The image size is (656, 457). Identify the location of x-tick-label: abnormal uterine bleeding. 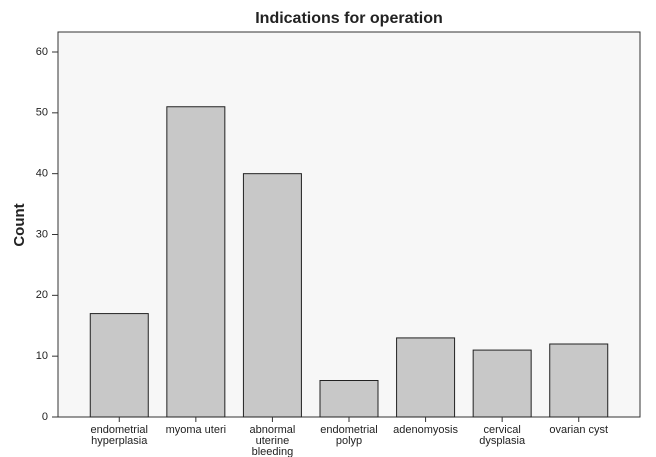
(272, 440).